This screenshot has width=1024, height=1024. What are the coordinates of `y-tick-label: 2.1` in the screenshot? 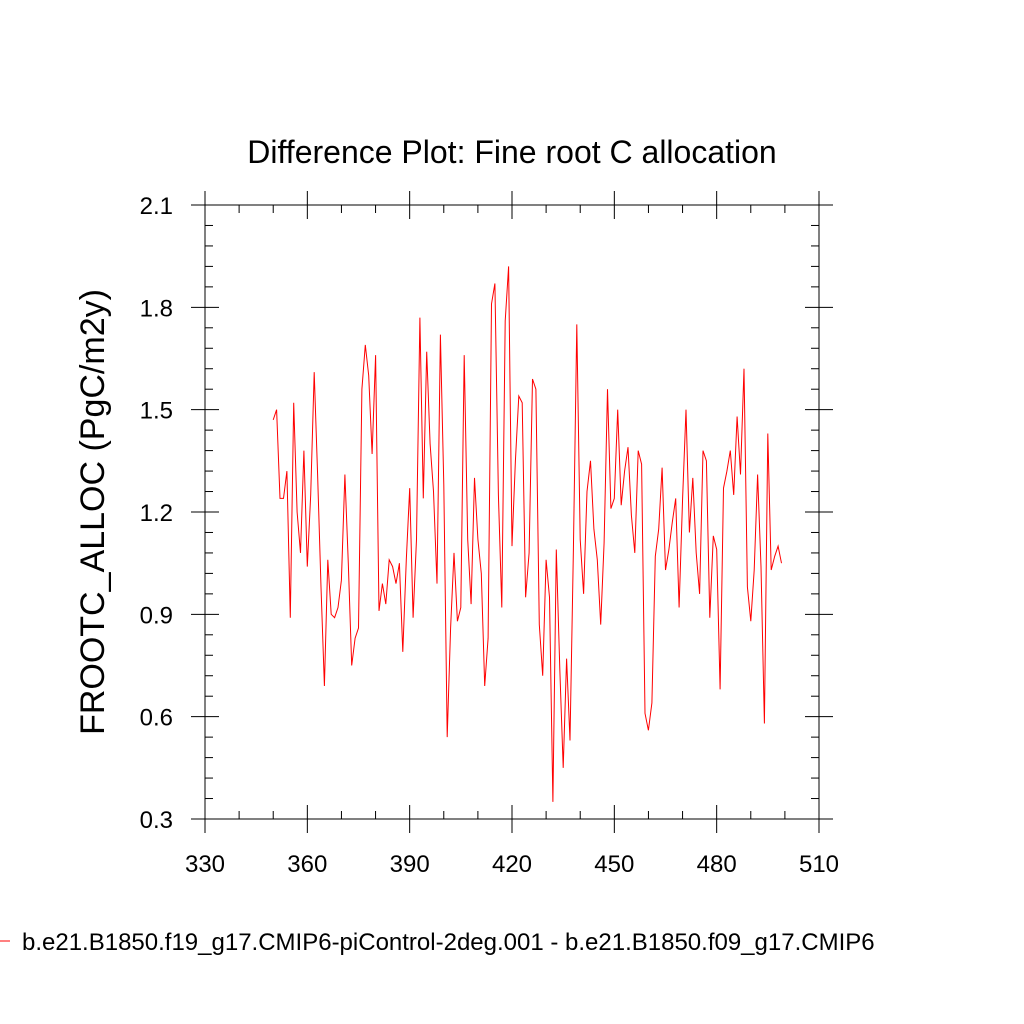 It's located at (156, 206).